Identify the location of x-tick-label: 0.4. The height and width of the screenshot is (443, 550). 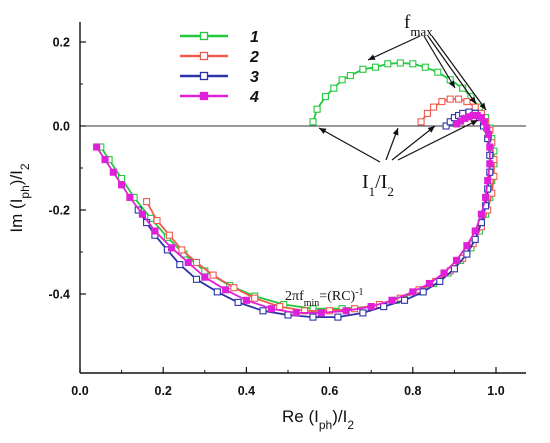
(246, 391).